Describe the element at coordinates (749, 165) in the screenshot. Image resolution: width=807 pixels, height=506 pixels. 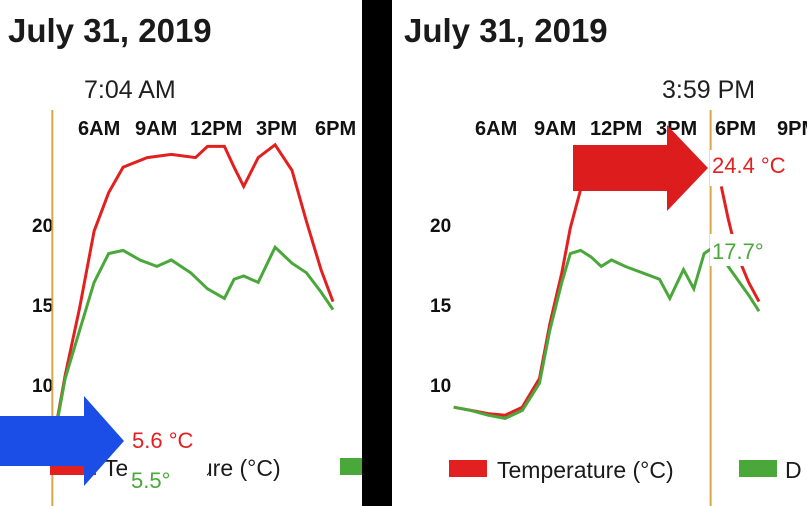
I see `temperature-value-label: 24.4 °C` at that location.